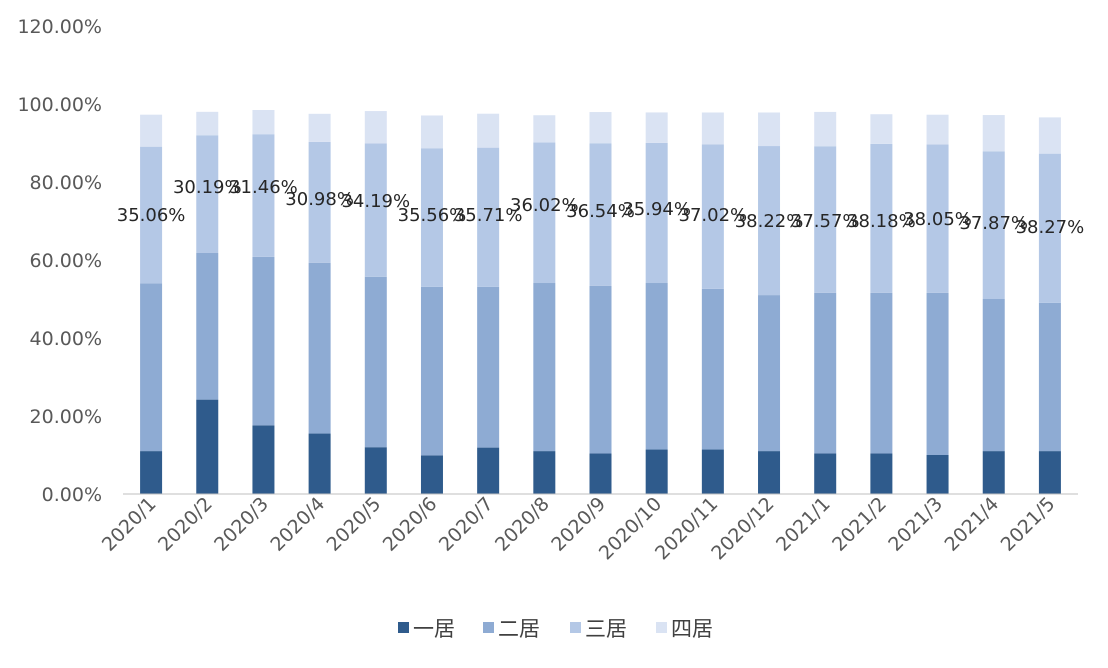  I want to click on legend-label: 三居, so click(606, 629).